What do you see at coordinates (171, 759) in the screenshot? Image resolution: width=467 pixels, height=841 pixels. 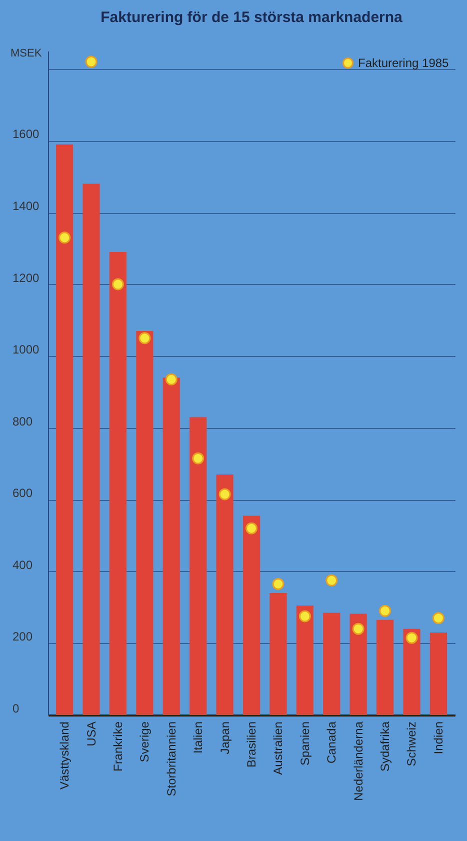 I see `x-tick-label: Storbritannien` at bounding box center [171, 759].